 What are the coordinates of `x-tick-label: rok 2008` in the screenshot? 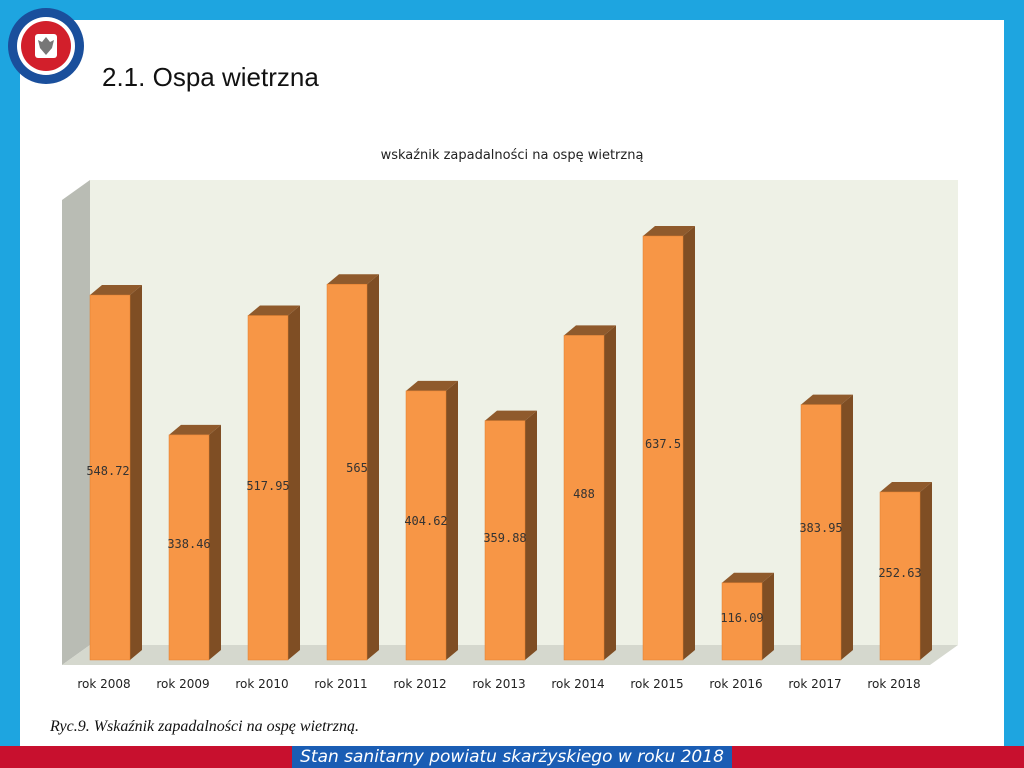 It's located at (103, 684).